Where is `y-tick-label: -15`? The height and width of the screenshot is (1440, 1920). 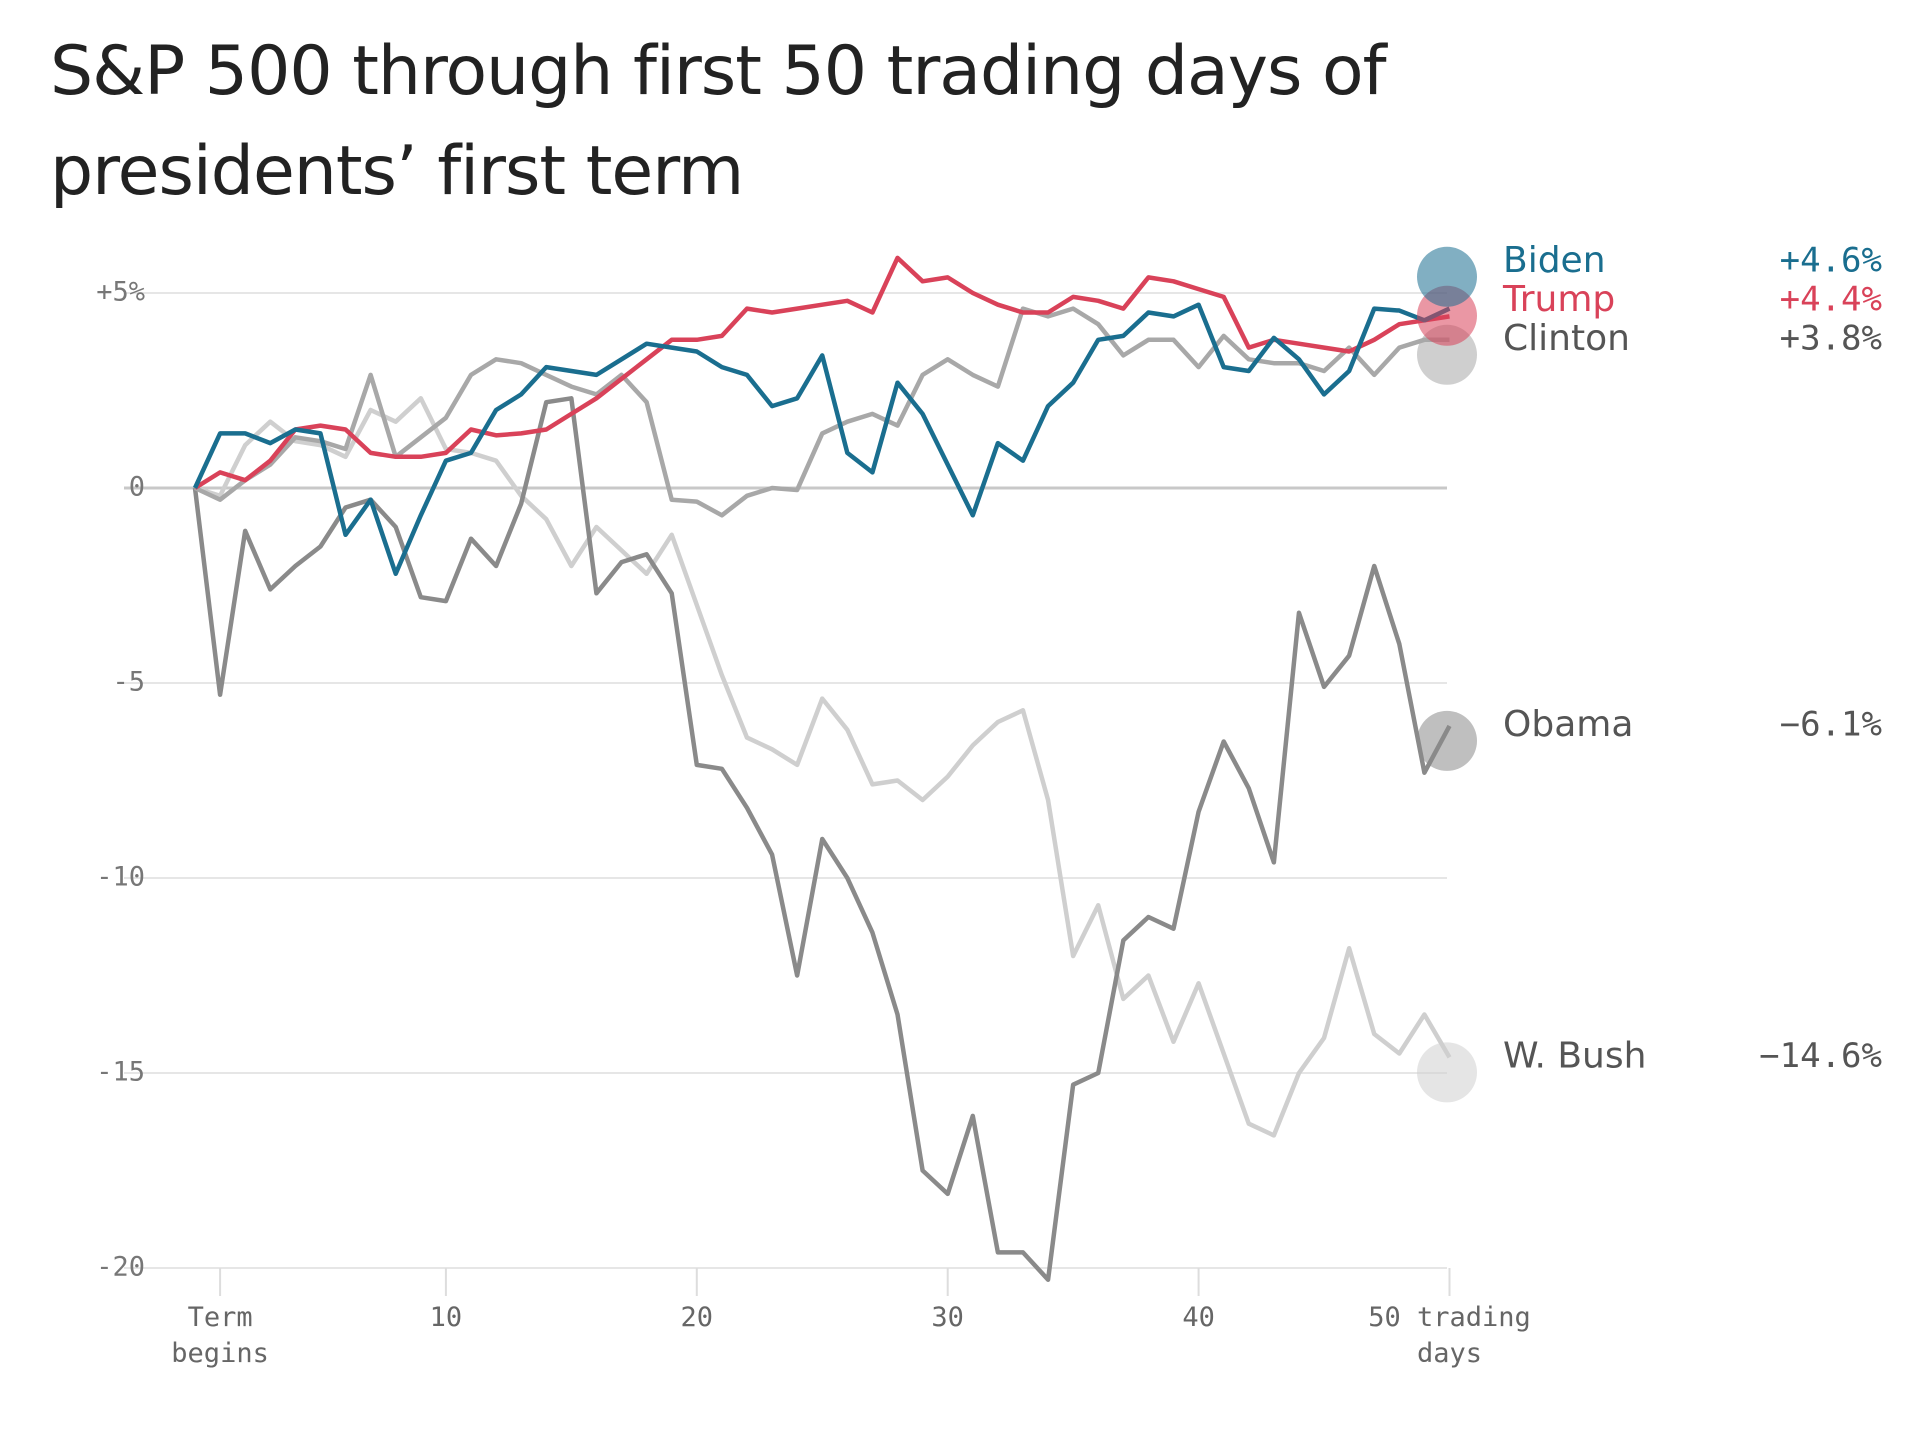 y-tick-label: -15 is located at coordinates (120, 1072).